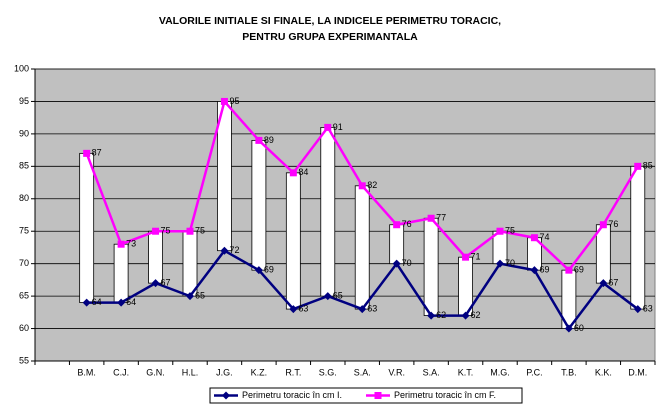 This screenshot has width=663, height=410. What do you see at coordinates (292, 395) in the screenshot?
I see `legend-label: Perimetru toracic în cm I.` at bounding box center [292, 395].